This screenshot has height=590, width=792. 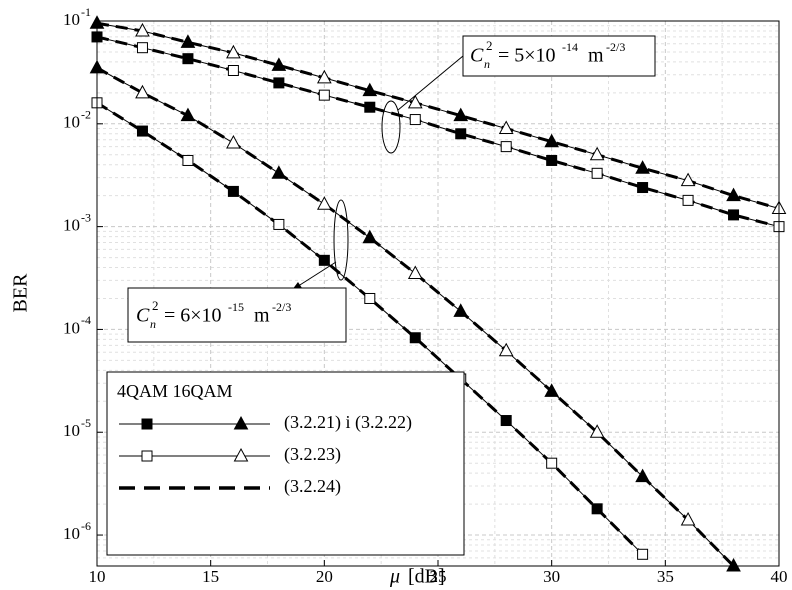 What do you see at coordinates (779, 576) in the screenshot?
I see `x-tick-label: 40` at bounding box center [779, 576].